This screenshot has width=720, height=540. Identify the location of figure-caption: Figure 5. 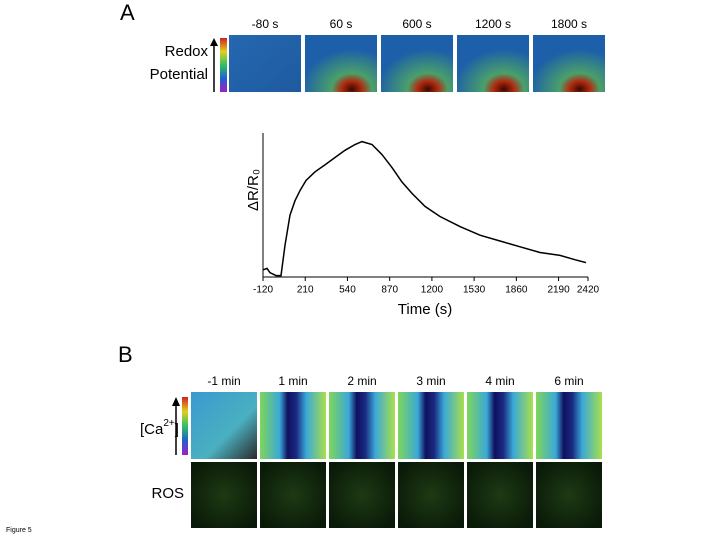
(19, 530).